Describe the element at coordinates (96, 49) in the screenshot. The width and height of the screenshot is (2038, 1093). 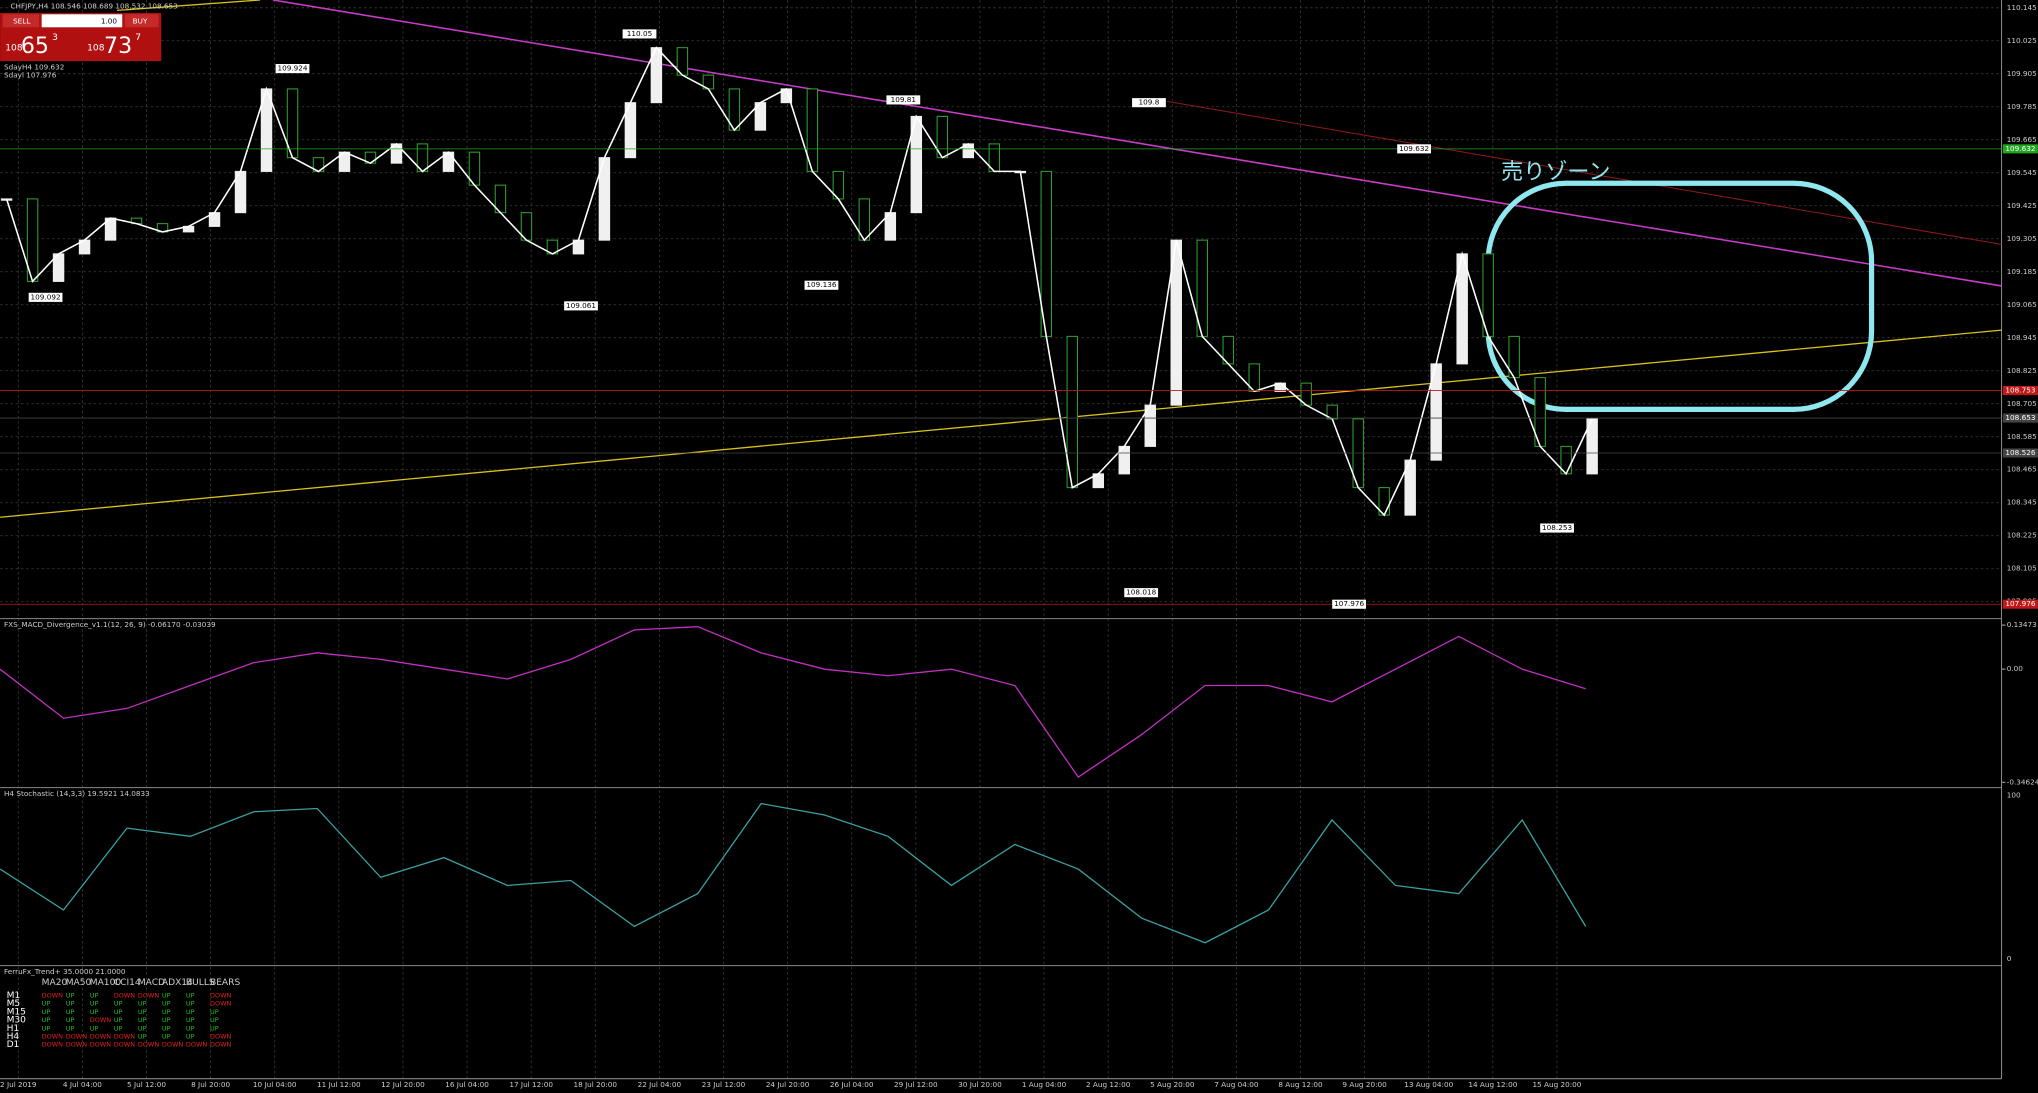
I see `buy-prefix: 108` at that location.